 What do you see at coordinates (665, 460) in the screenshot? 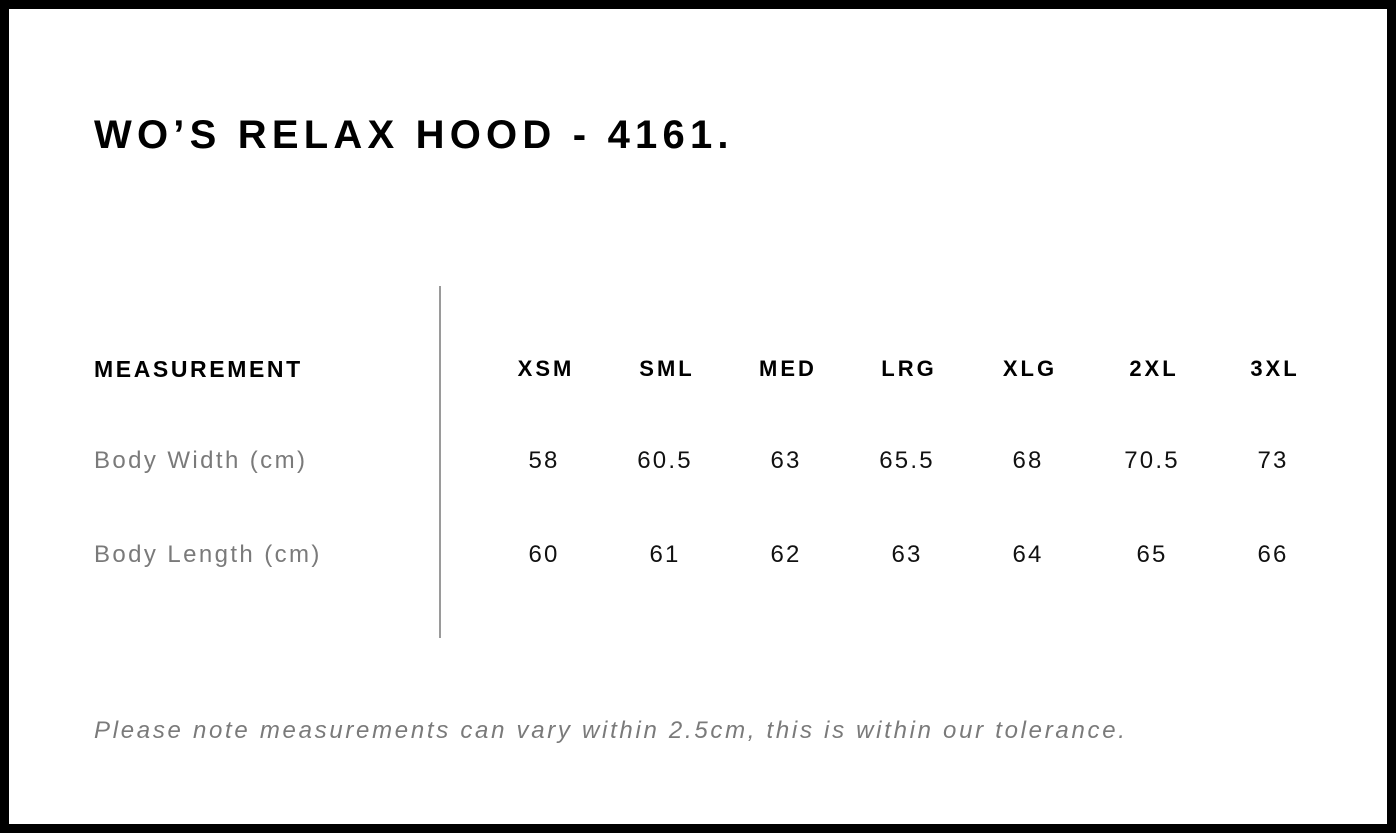
I see `table-cell: 60.5` at bounding box center [665, 460].